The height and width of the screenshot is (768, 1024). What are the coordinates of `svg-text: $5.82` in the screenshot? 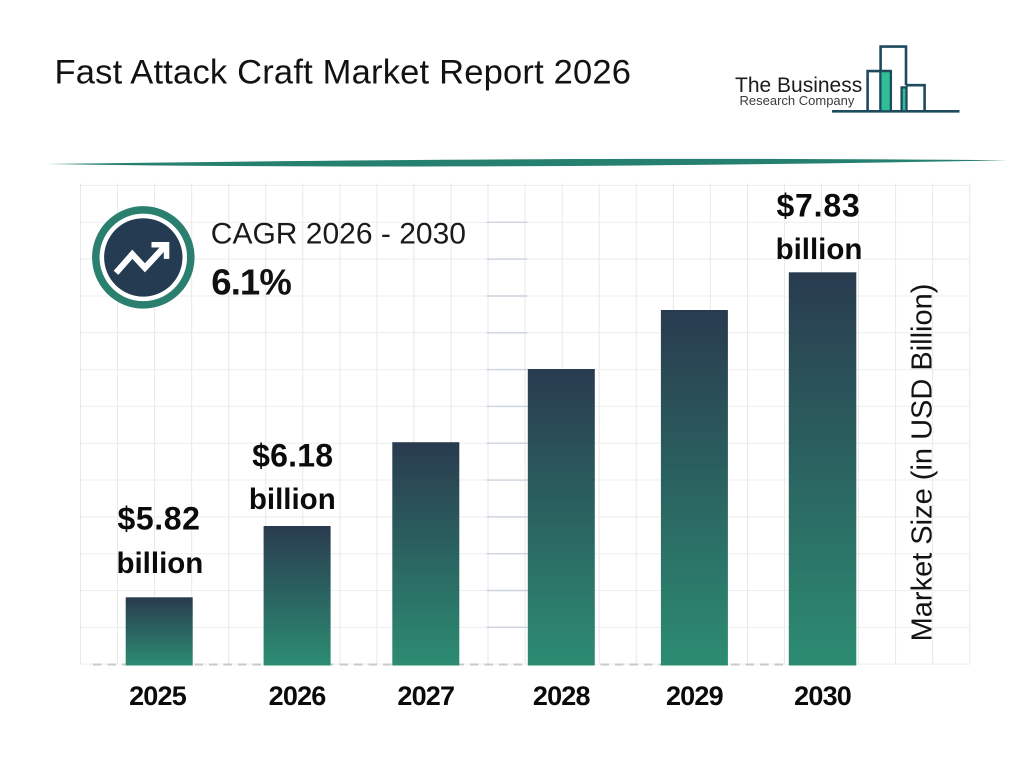 It's located at (158, 519).